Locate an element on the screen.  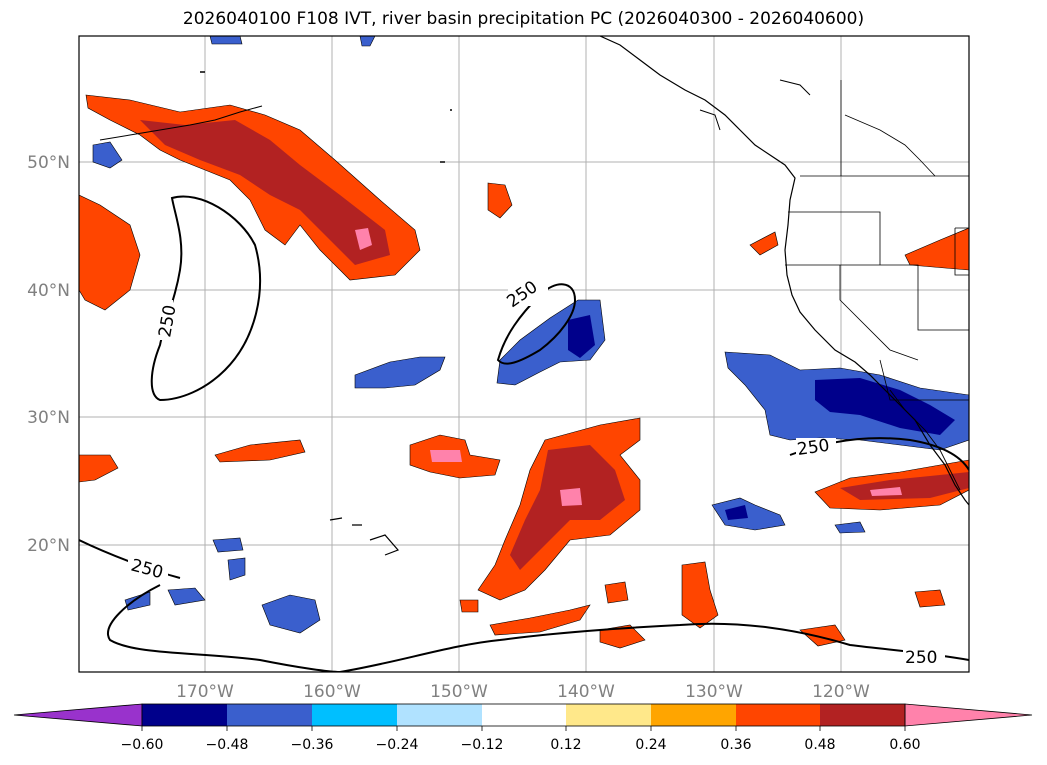
field-west-20n is located at coordinates (99, 468).